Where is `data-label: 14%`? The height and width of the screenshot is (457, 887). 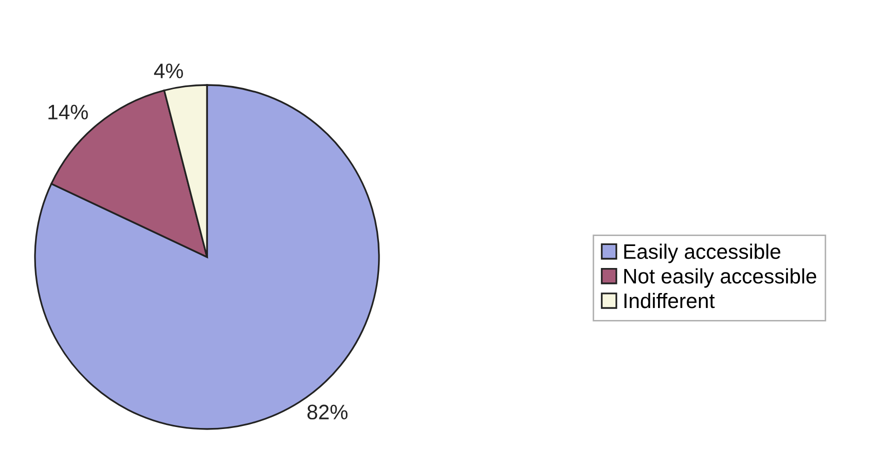
data-label: 14% is located at coordinates (68, 112).